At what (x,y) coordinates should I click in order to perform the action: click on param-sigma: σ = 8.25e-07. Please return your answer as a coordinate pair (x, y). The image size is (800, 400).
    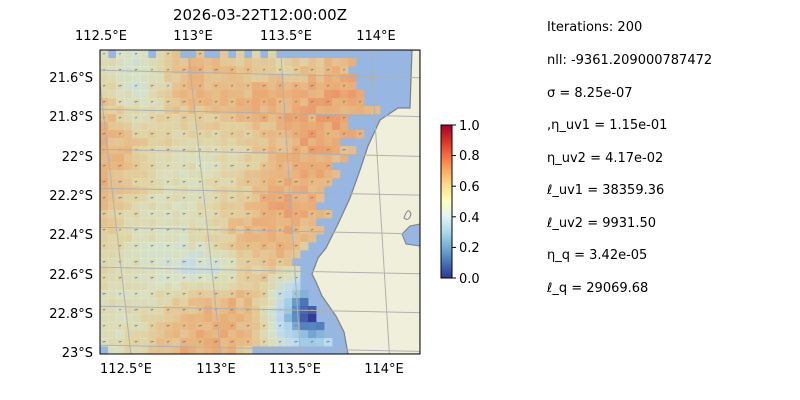
    Looking at the image, I should click on (590, 93).